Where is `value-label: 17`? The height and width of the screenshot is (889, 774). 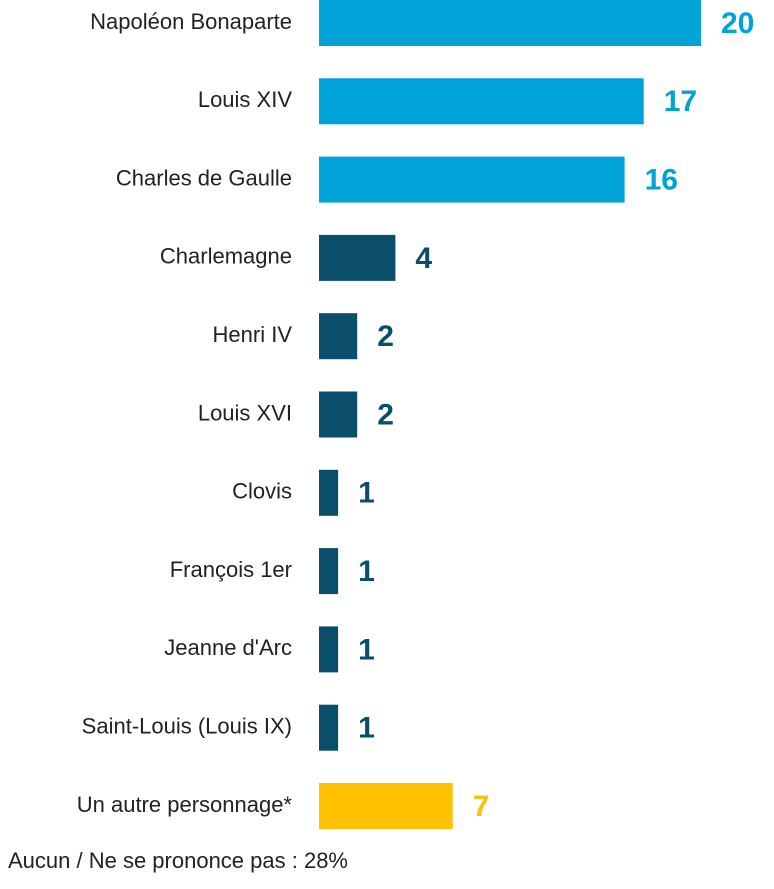
value-label: 17 is located at coordinates (680, 101).